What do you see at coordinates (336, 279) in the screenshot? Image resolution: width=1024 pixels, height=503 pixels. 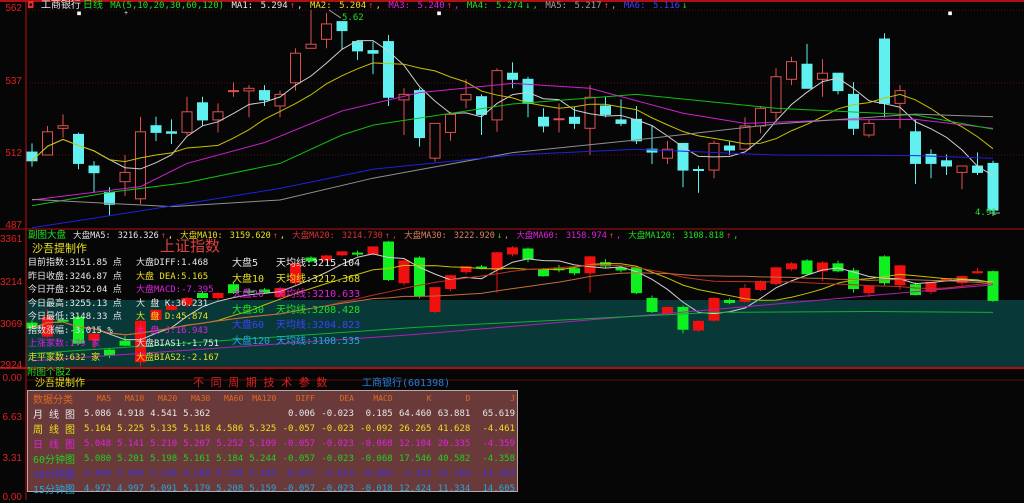 I see `info-value: 3212.368` at bounding box center [336, 279].